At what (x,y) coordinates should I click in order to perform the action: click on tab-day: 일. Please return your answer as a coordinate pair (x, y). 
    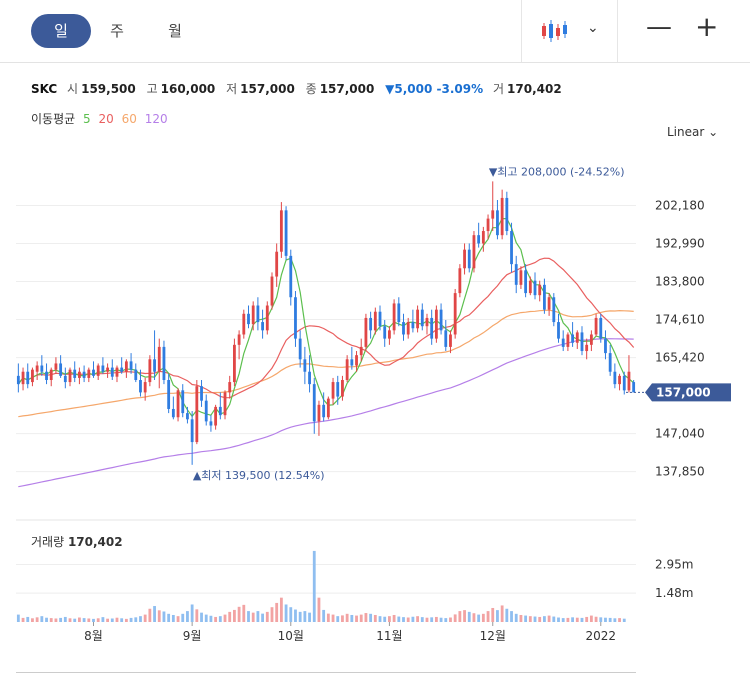
    Looking at the image, I should click on (61, 31).